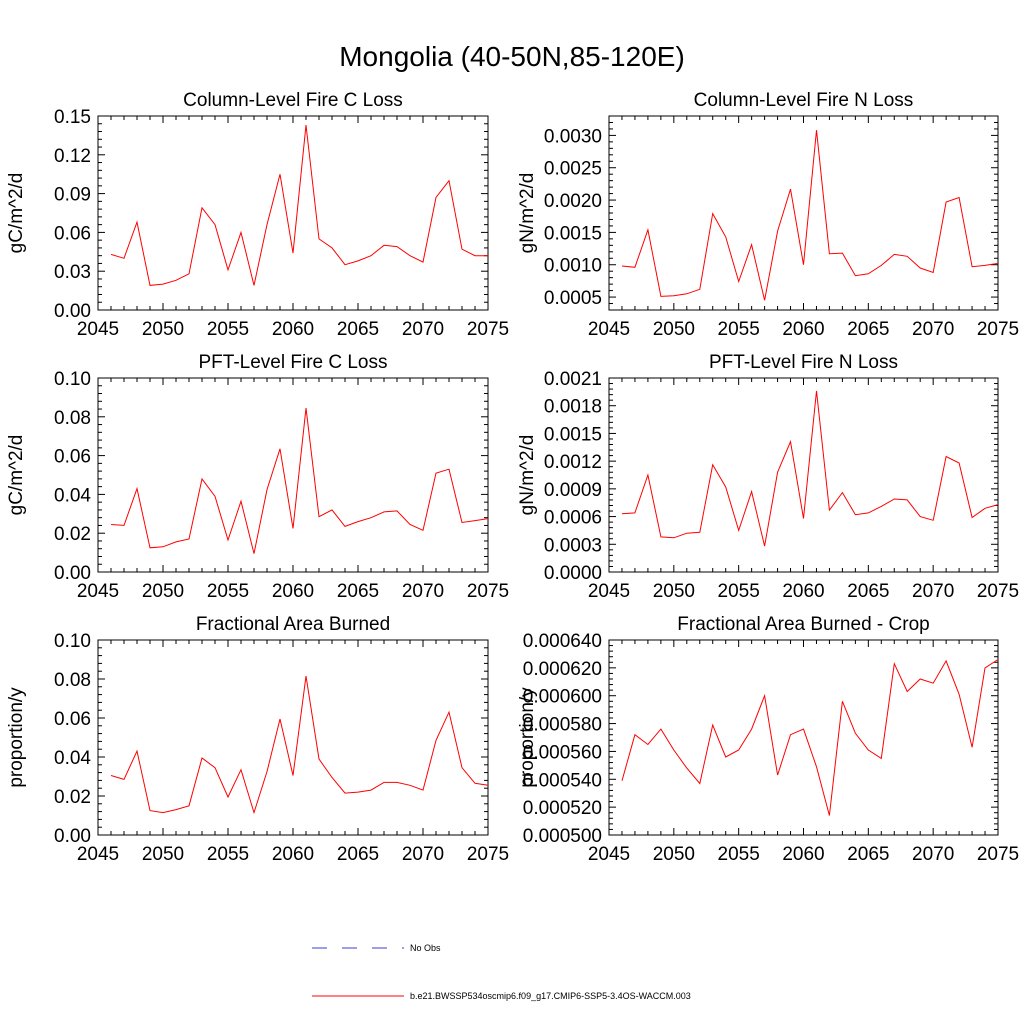  I want to click on y-tick-label: 0.15, so click(72, 117).